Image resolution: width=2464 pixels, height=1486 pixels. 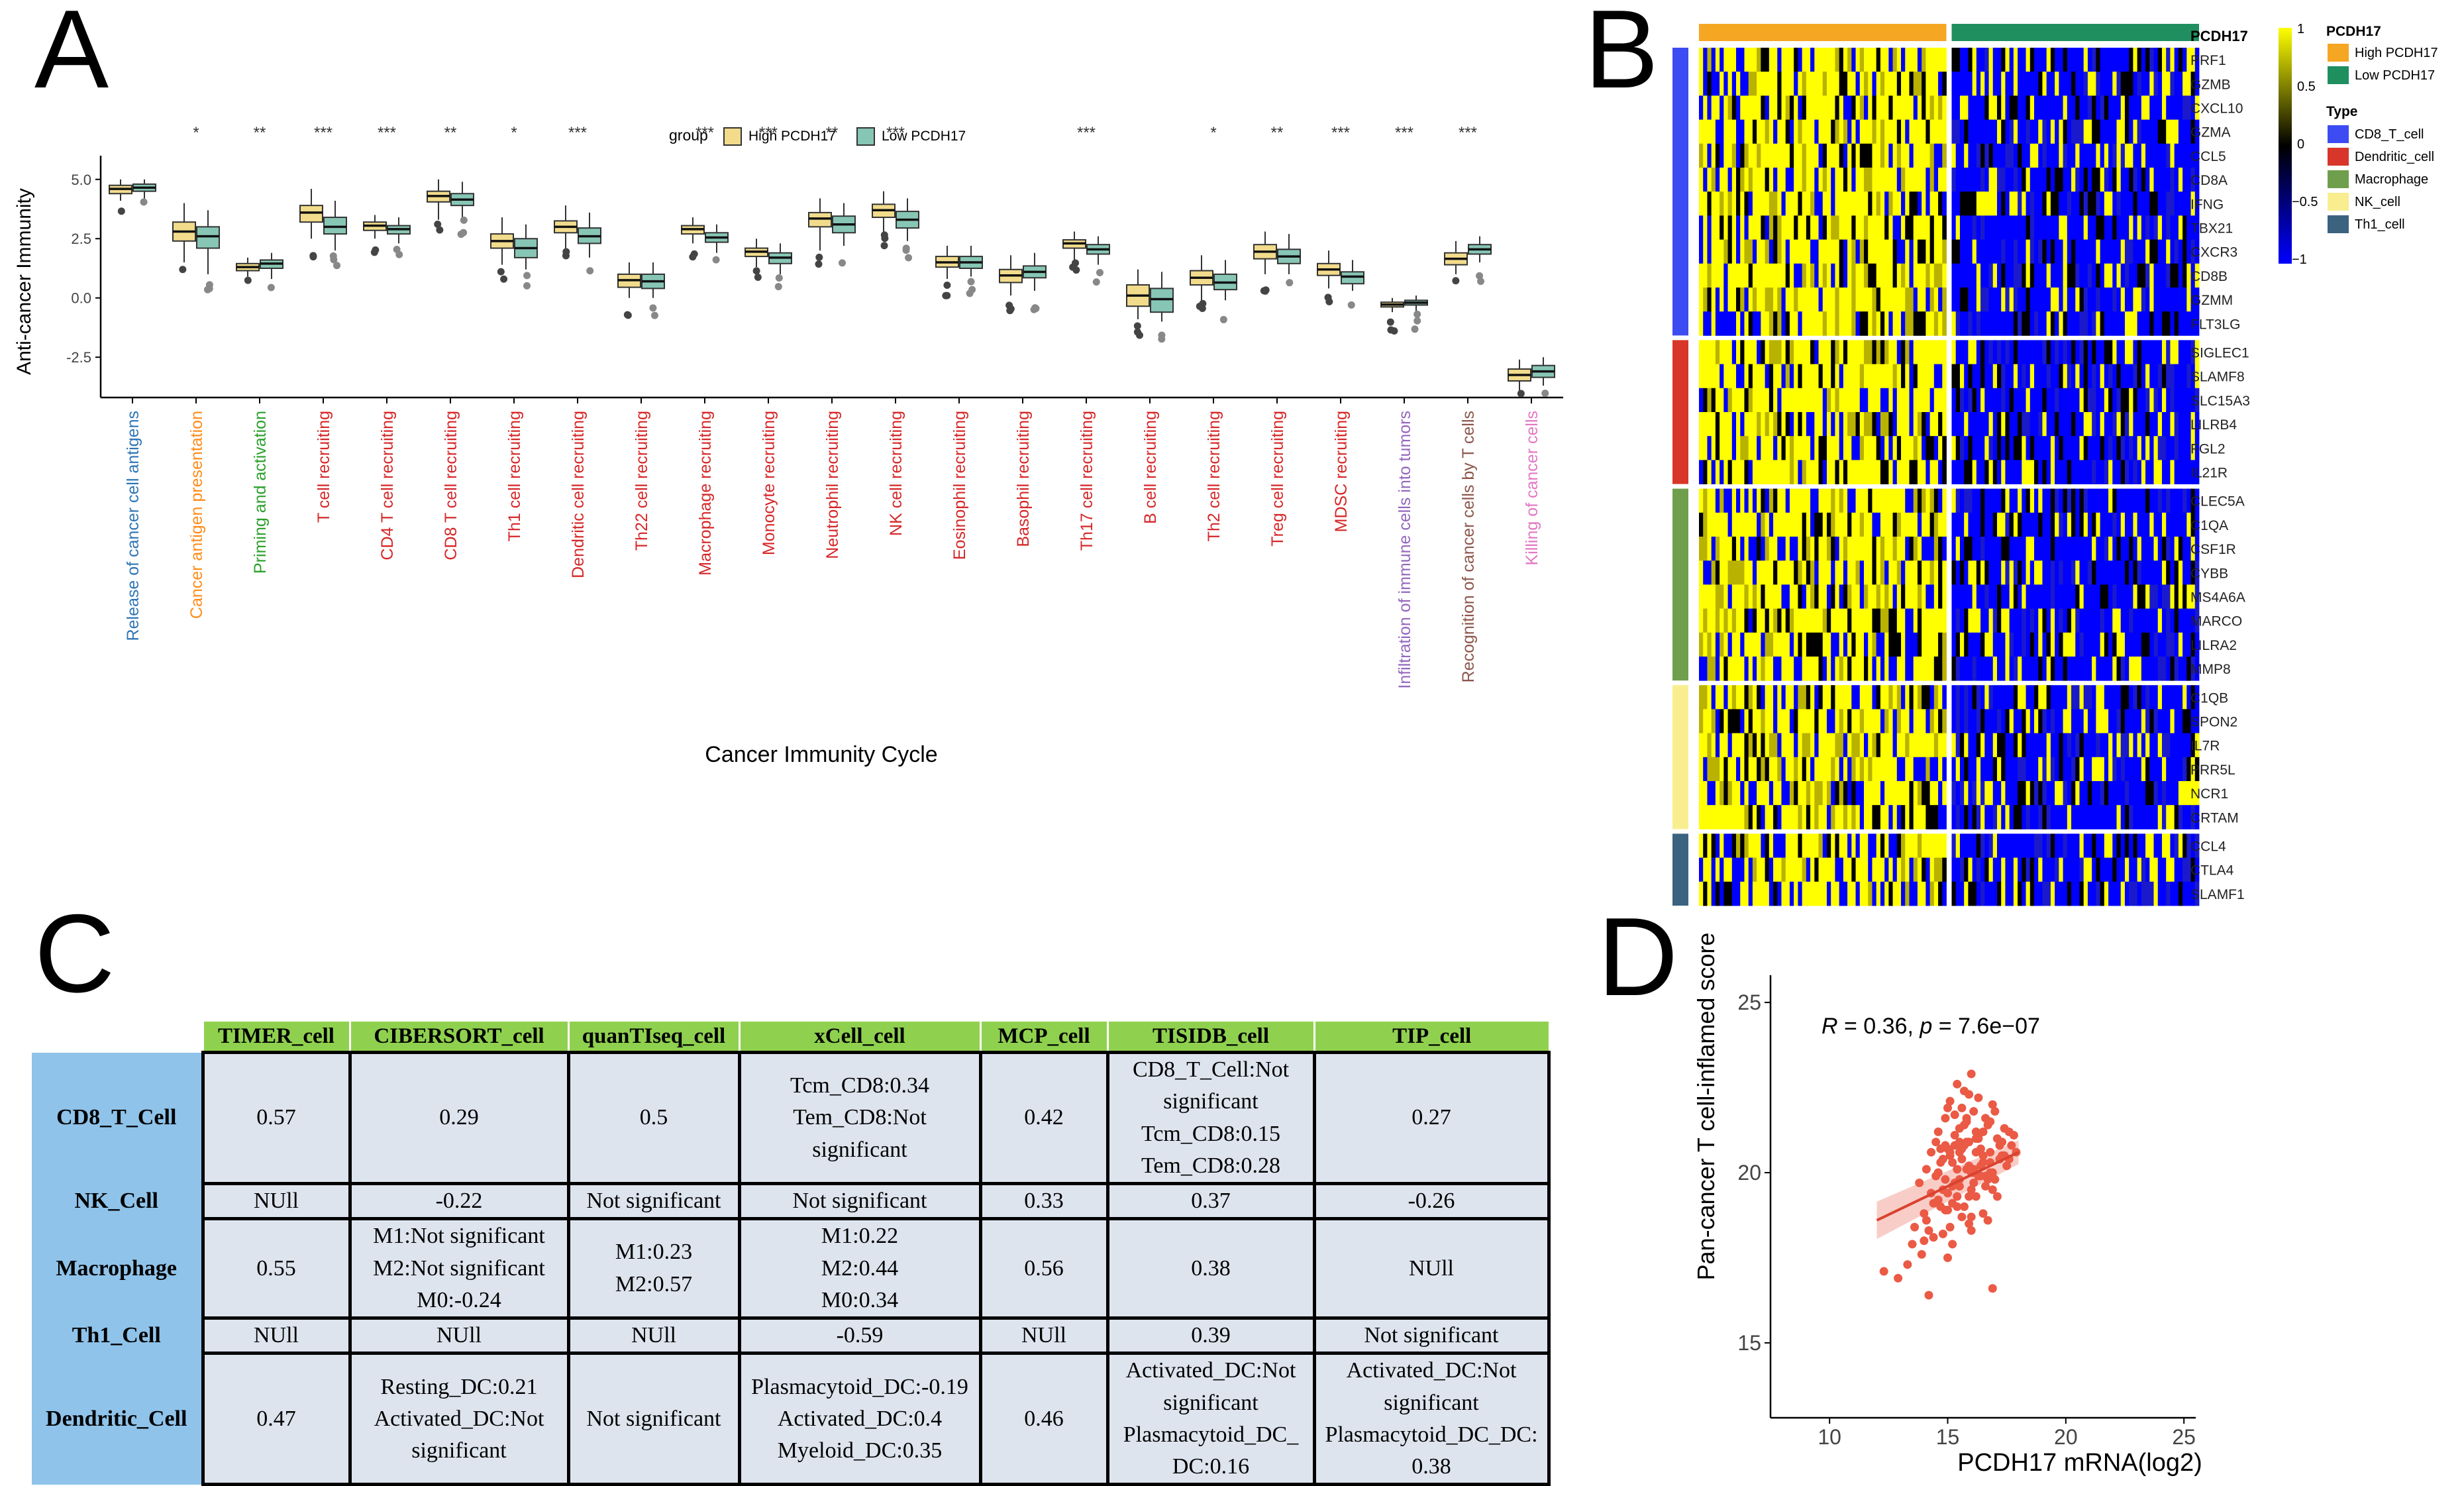 What do you see at coordinates (208, 251) in the screenshot?
I see `box-low` at bounding box center [208, 251].